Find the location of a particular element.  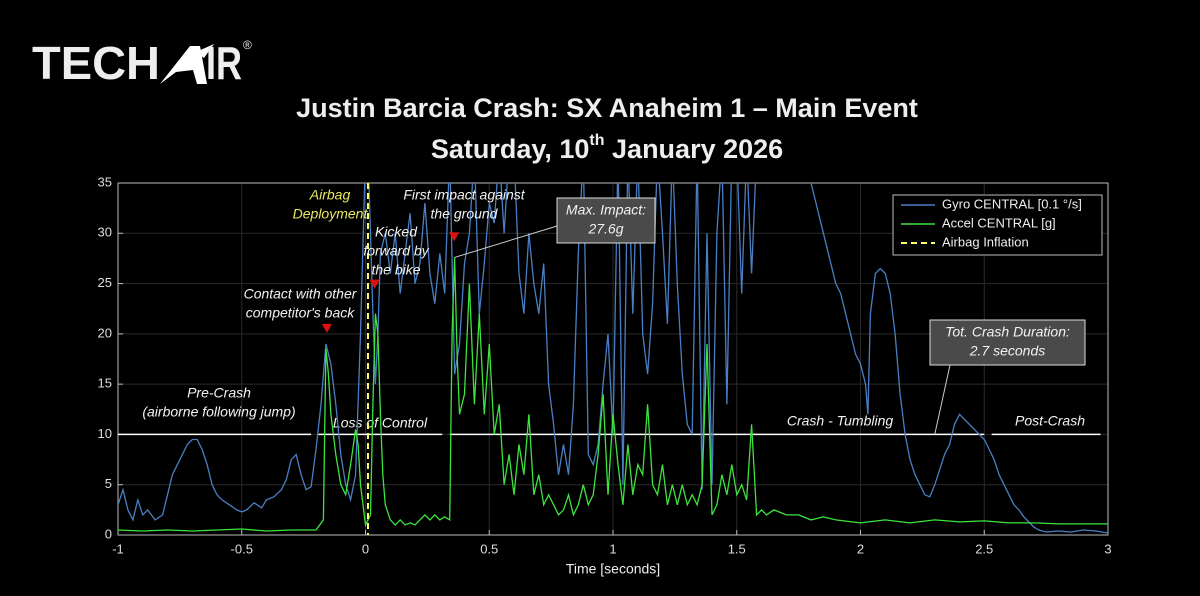

y-tick-label: 5 is located at coordinates (108, 483).